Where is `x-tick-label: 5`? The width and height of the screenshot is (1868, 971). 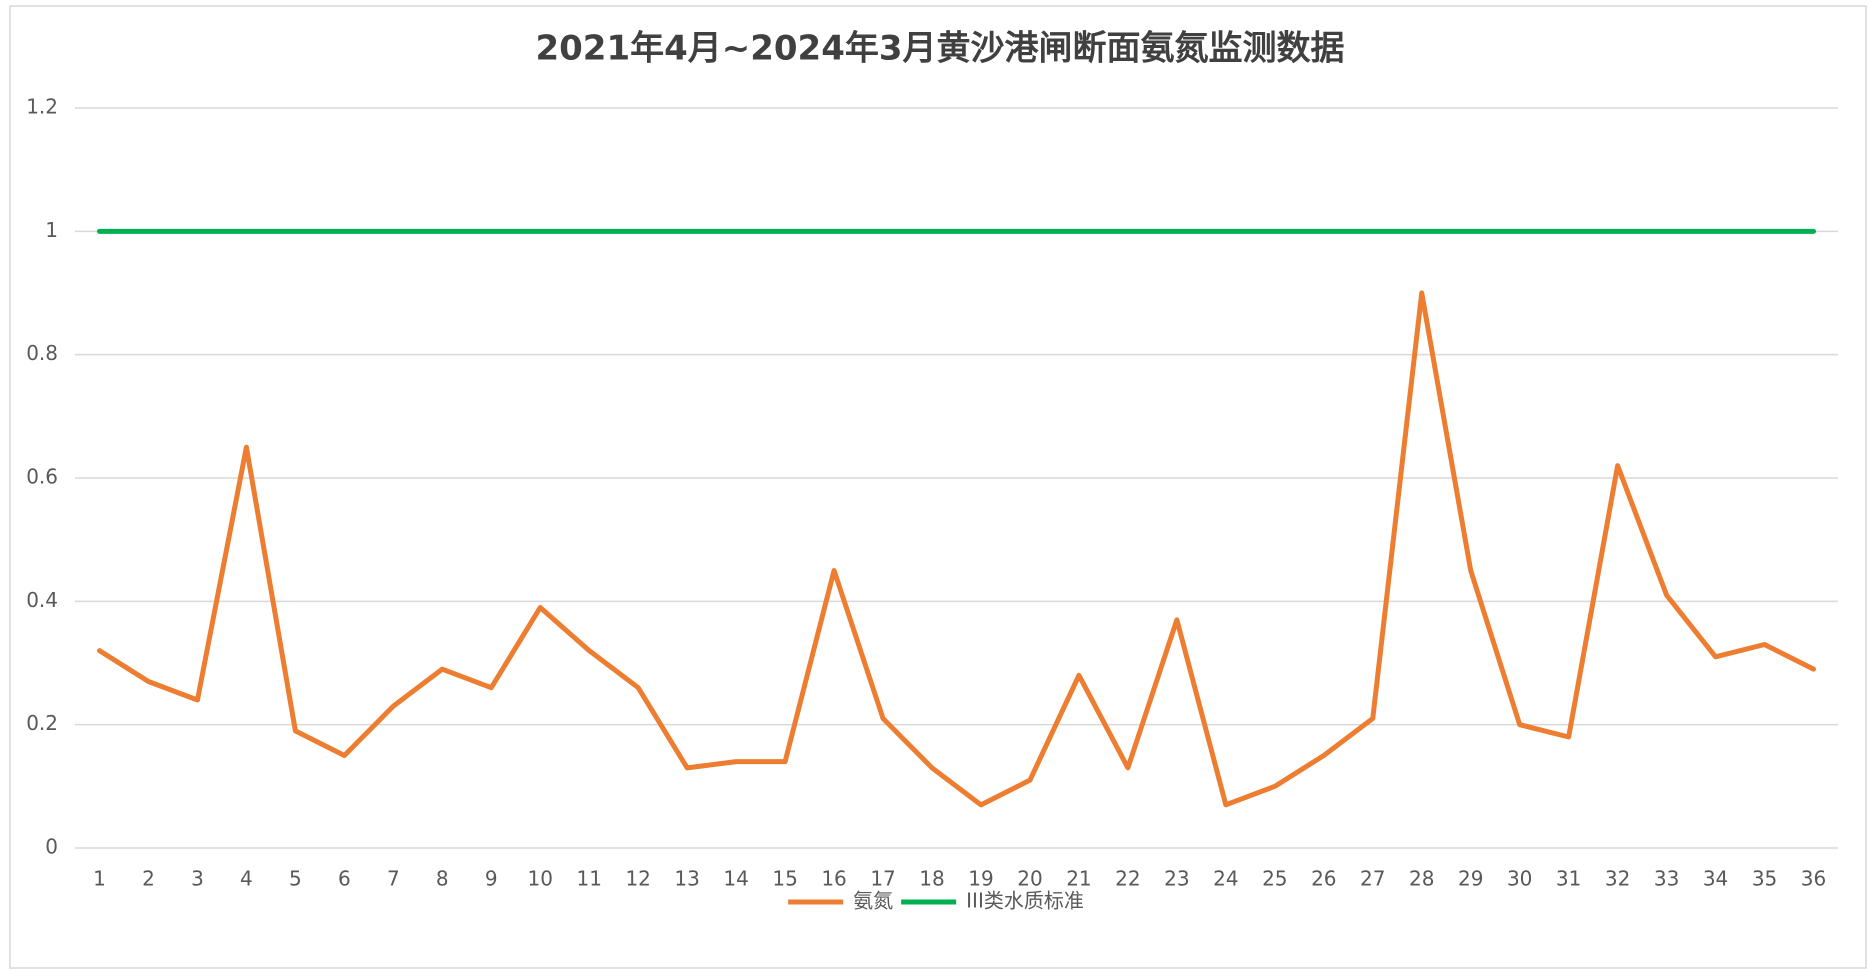
x-tick-label: 5 is located at coordinates (295, 879).